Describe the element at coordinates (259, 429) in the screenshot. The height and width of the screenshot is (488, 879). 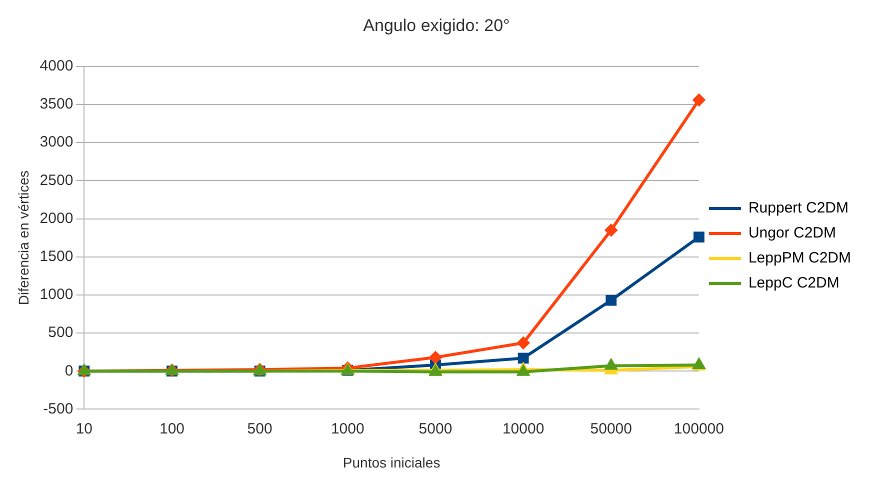
I see `x-tick-label: 500` at that location.